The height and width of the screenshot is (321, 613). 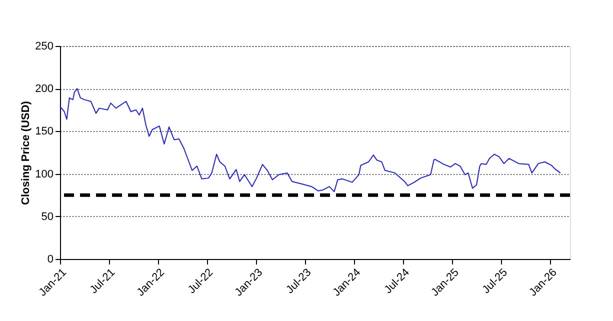 What do you see at coordinates (44, 132) in the screenshot?
I see `y-tick-label: 150` at bounding box center [44, 132].